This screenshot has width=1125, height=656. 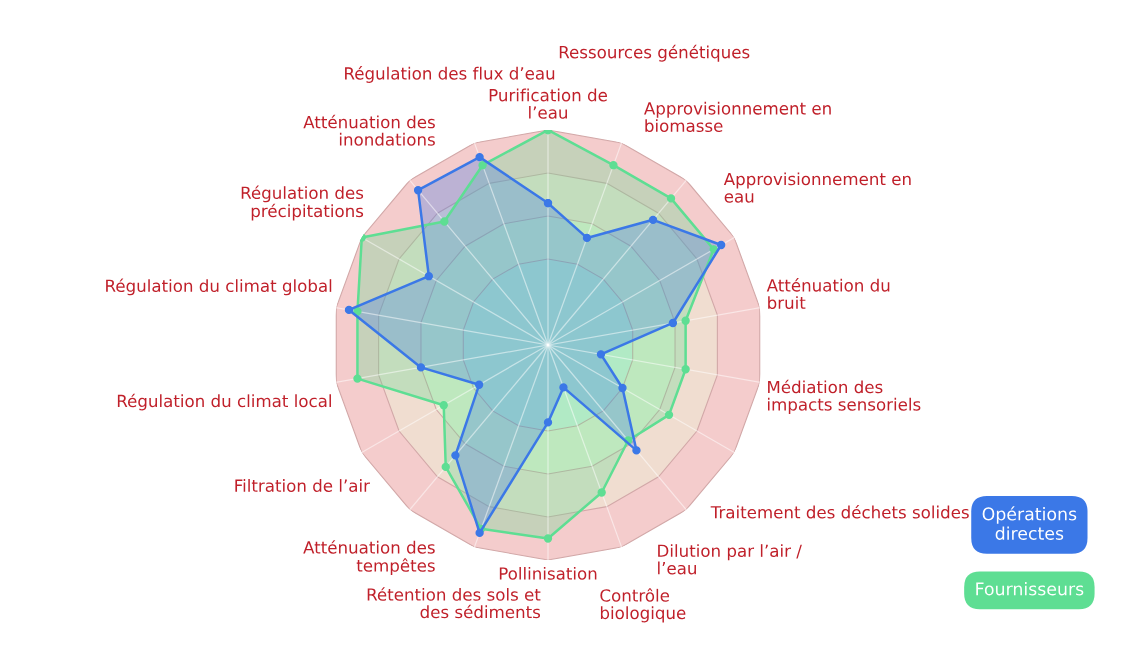 I want to click on spoke-label: Atténuation des inondations, so click(x=369, y=130).